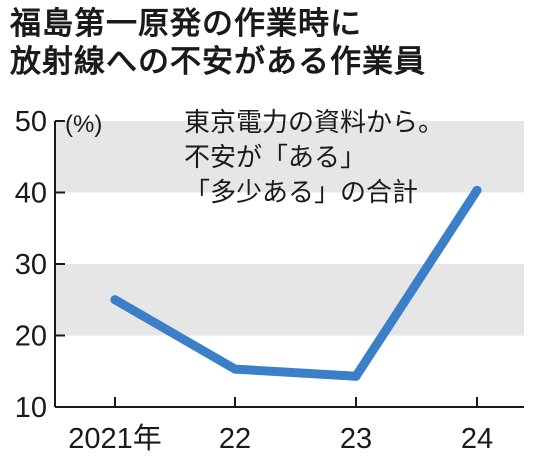 The height and width of the screenshot is (458, 537). What do you see at coordinates (301, 193) in the screenshot?
I see `source-note-line-3: 「多少ある」の合計` at bounding box center [301, 193].